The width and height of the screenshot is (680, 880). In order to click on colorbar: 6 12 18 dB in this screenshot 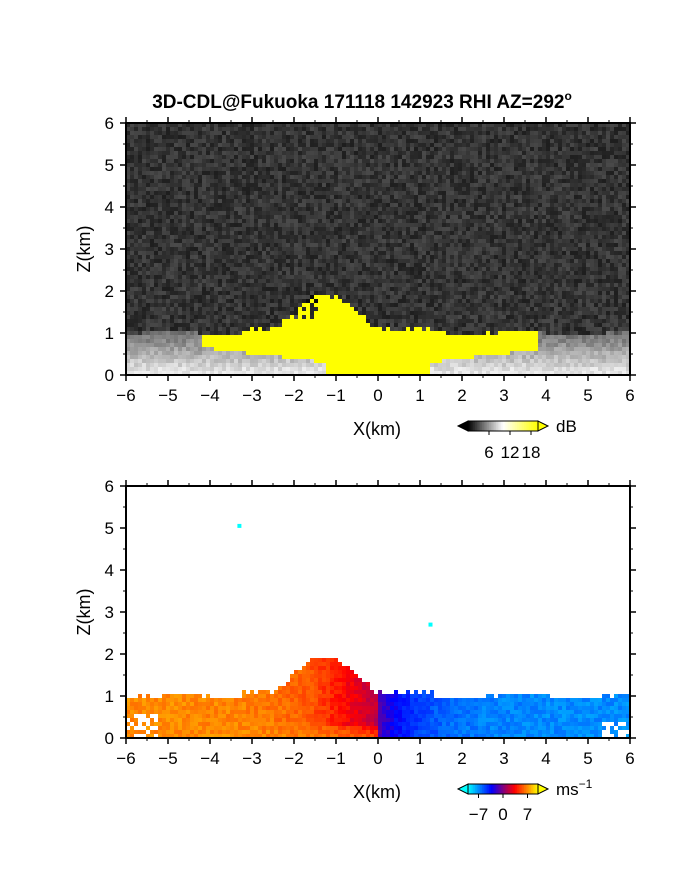, I will do `click(516, 439)`.